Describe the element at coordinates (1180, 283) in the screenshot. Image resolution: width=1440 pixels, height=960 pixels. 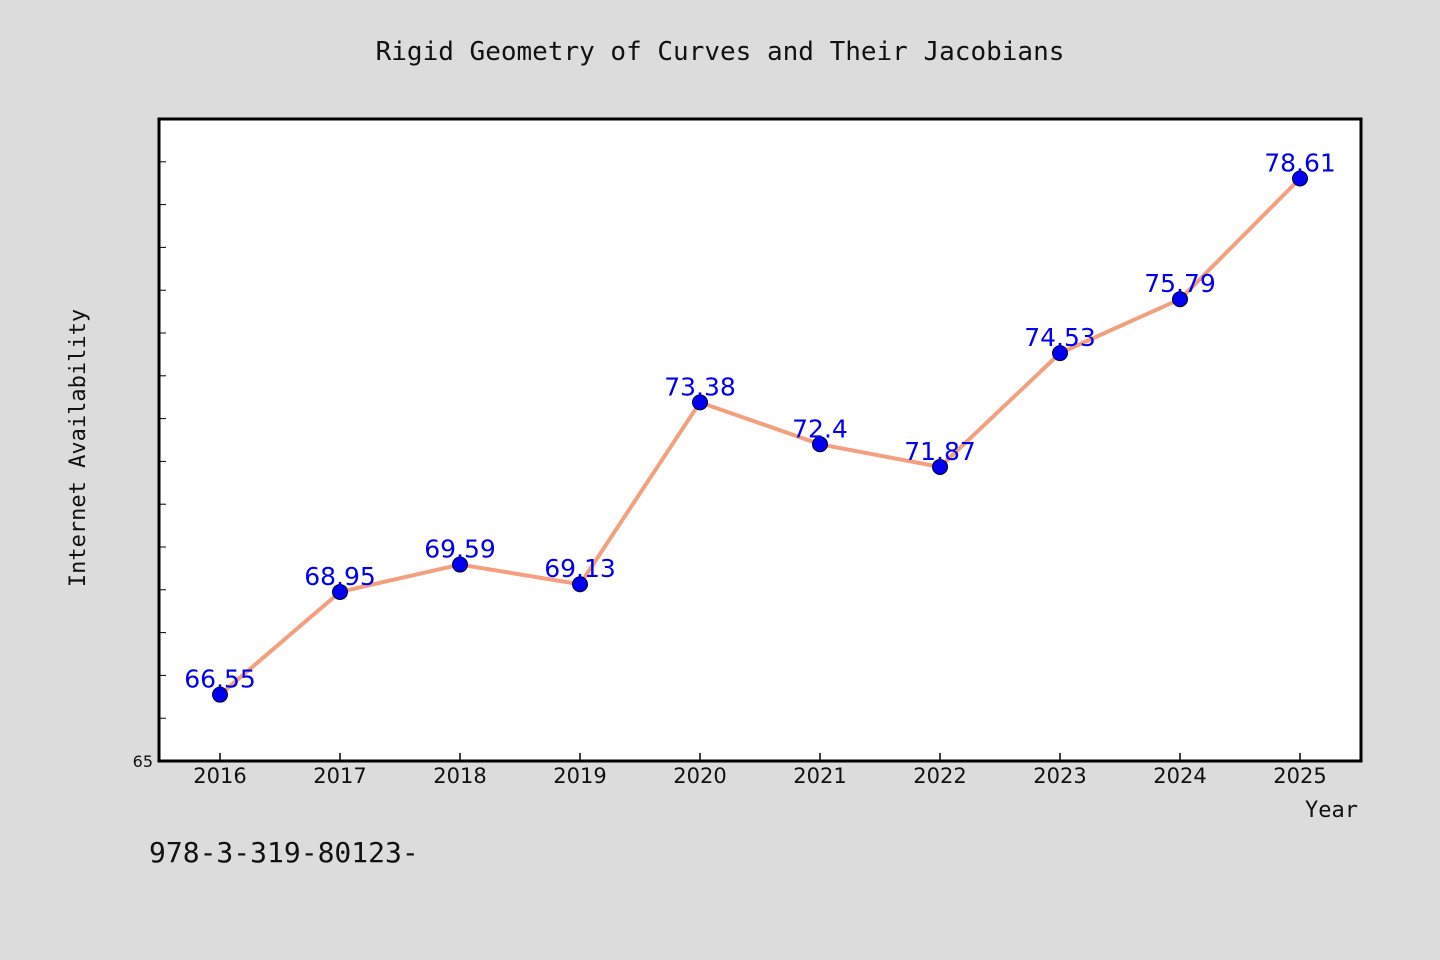
I see `data-label: 75.79` at that location.